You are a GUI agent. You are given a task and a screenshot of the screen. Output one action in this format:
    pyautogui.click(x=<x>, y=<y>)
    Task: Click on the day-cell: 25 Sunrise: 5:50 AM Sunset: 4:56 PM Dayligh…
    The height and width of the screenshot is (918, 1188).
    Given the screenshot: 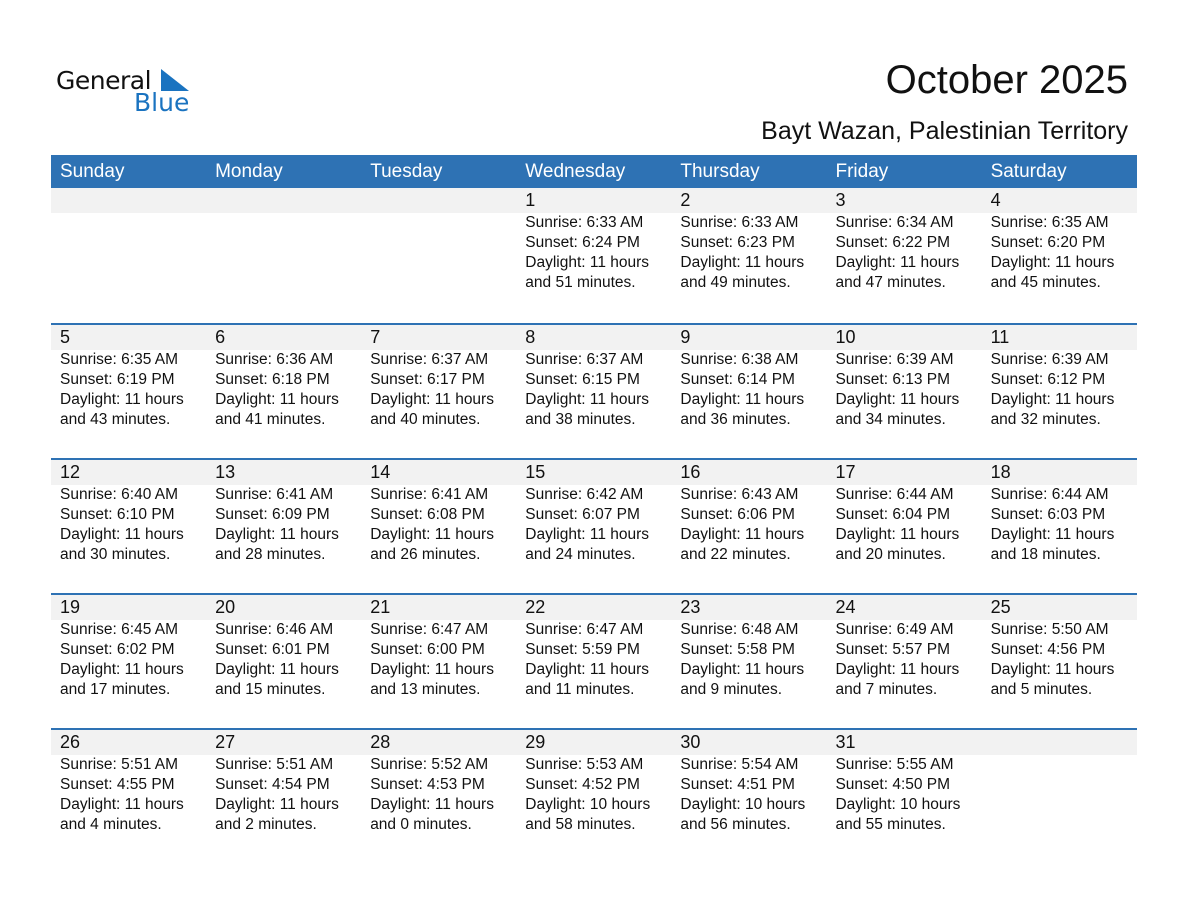 What is the action you would take?
    pyautogui.click(x=1059, y=661)
    